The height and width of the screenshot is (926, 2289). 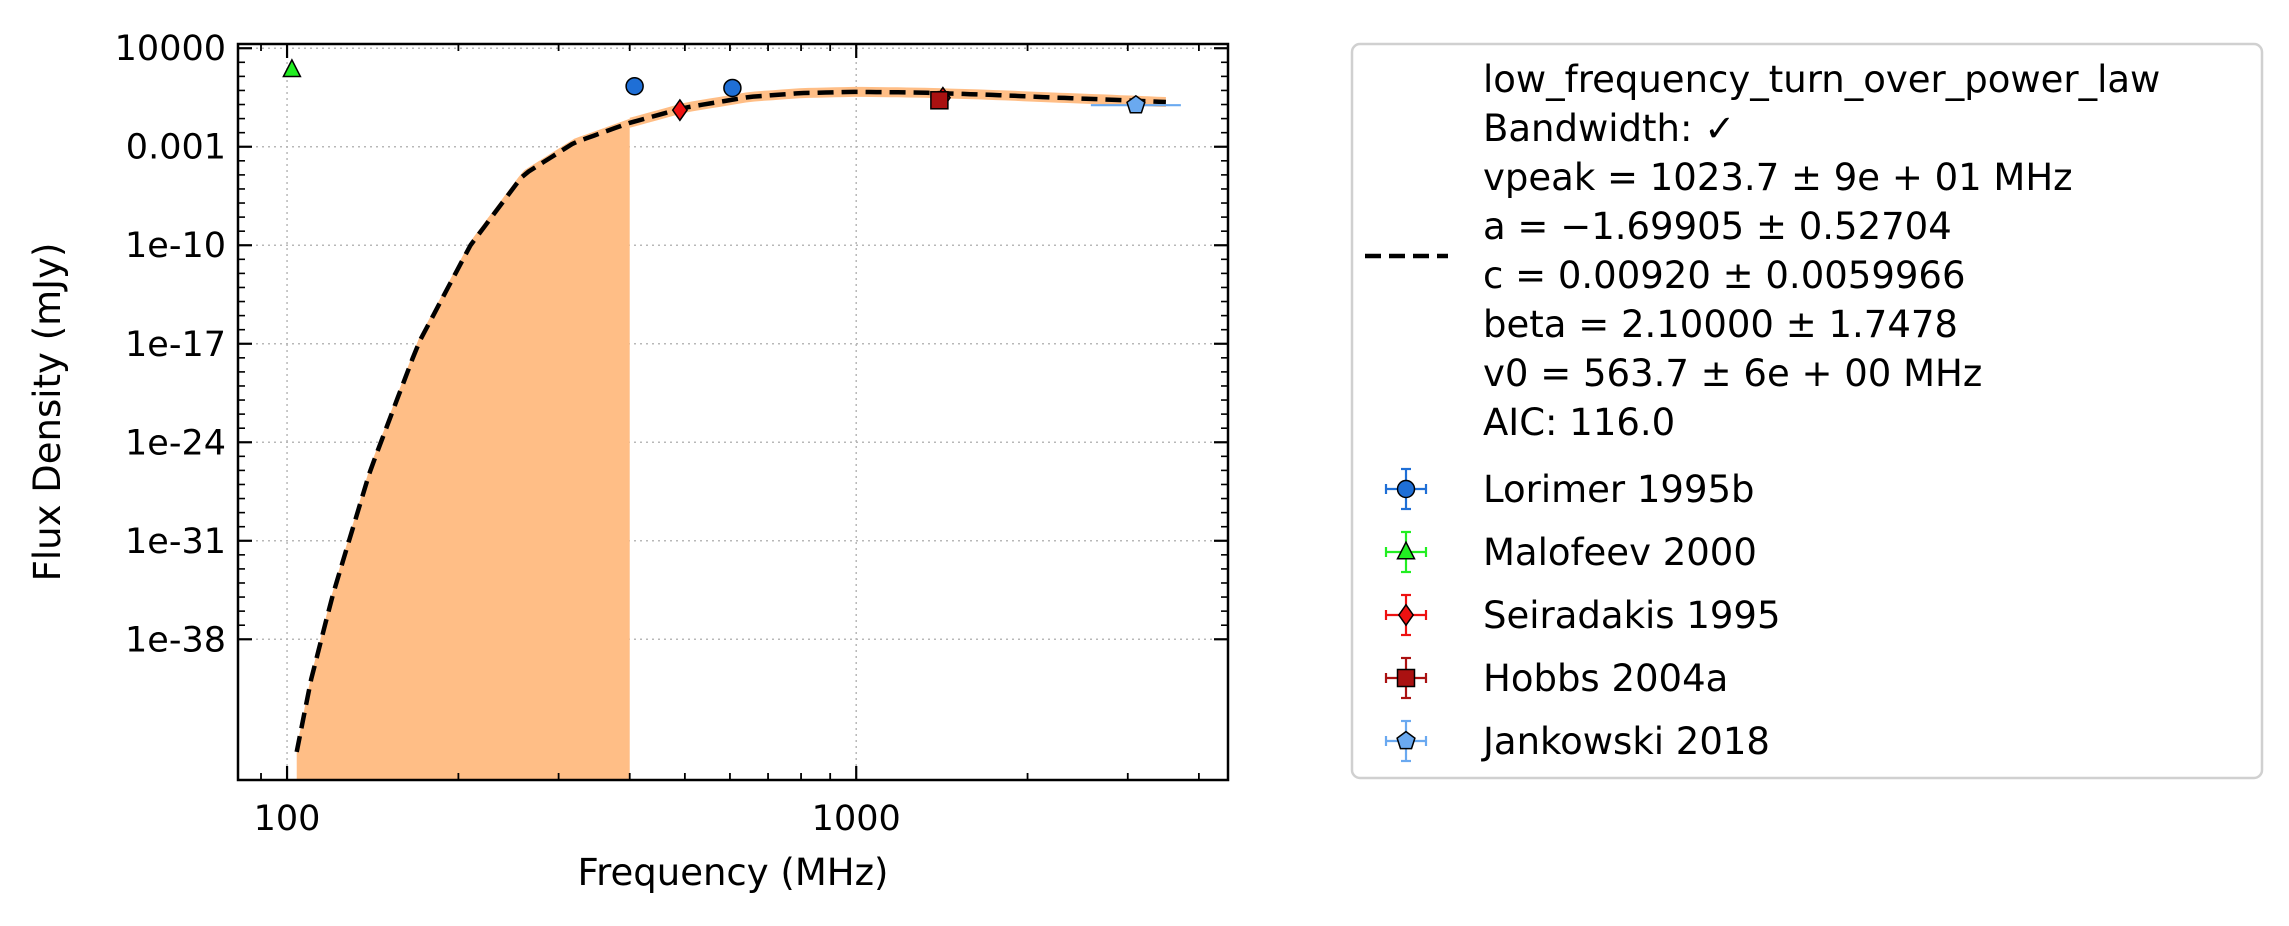 What do you see at coordinates (287, 819) in the screenshot?
I see `x-tick-label: 100` at bounding box center [287, 819].